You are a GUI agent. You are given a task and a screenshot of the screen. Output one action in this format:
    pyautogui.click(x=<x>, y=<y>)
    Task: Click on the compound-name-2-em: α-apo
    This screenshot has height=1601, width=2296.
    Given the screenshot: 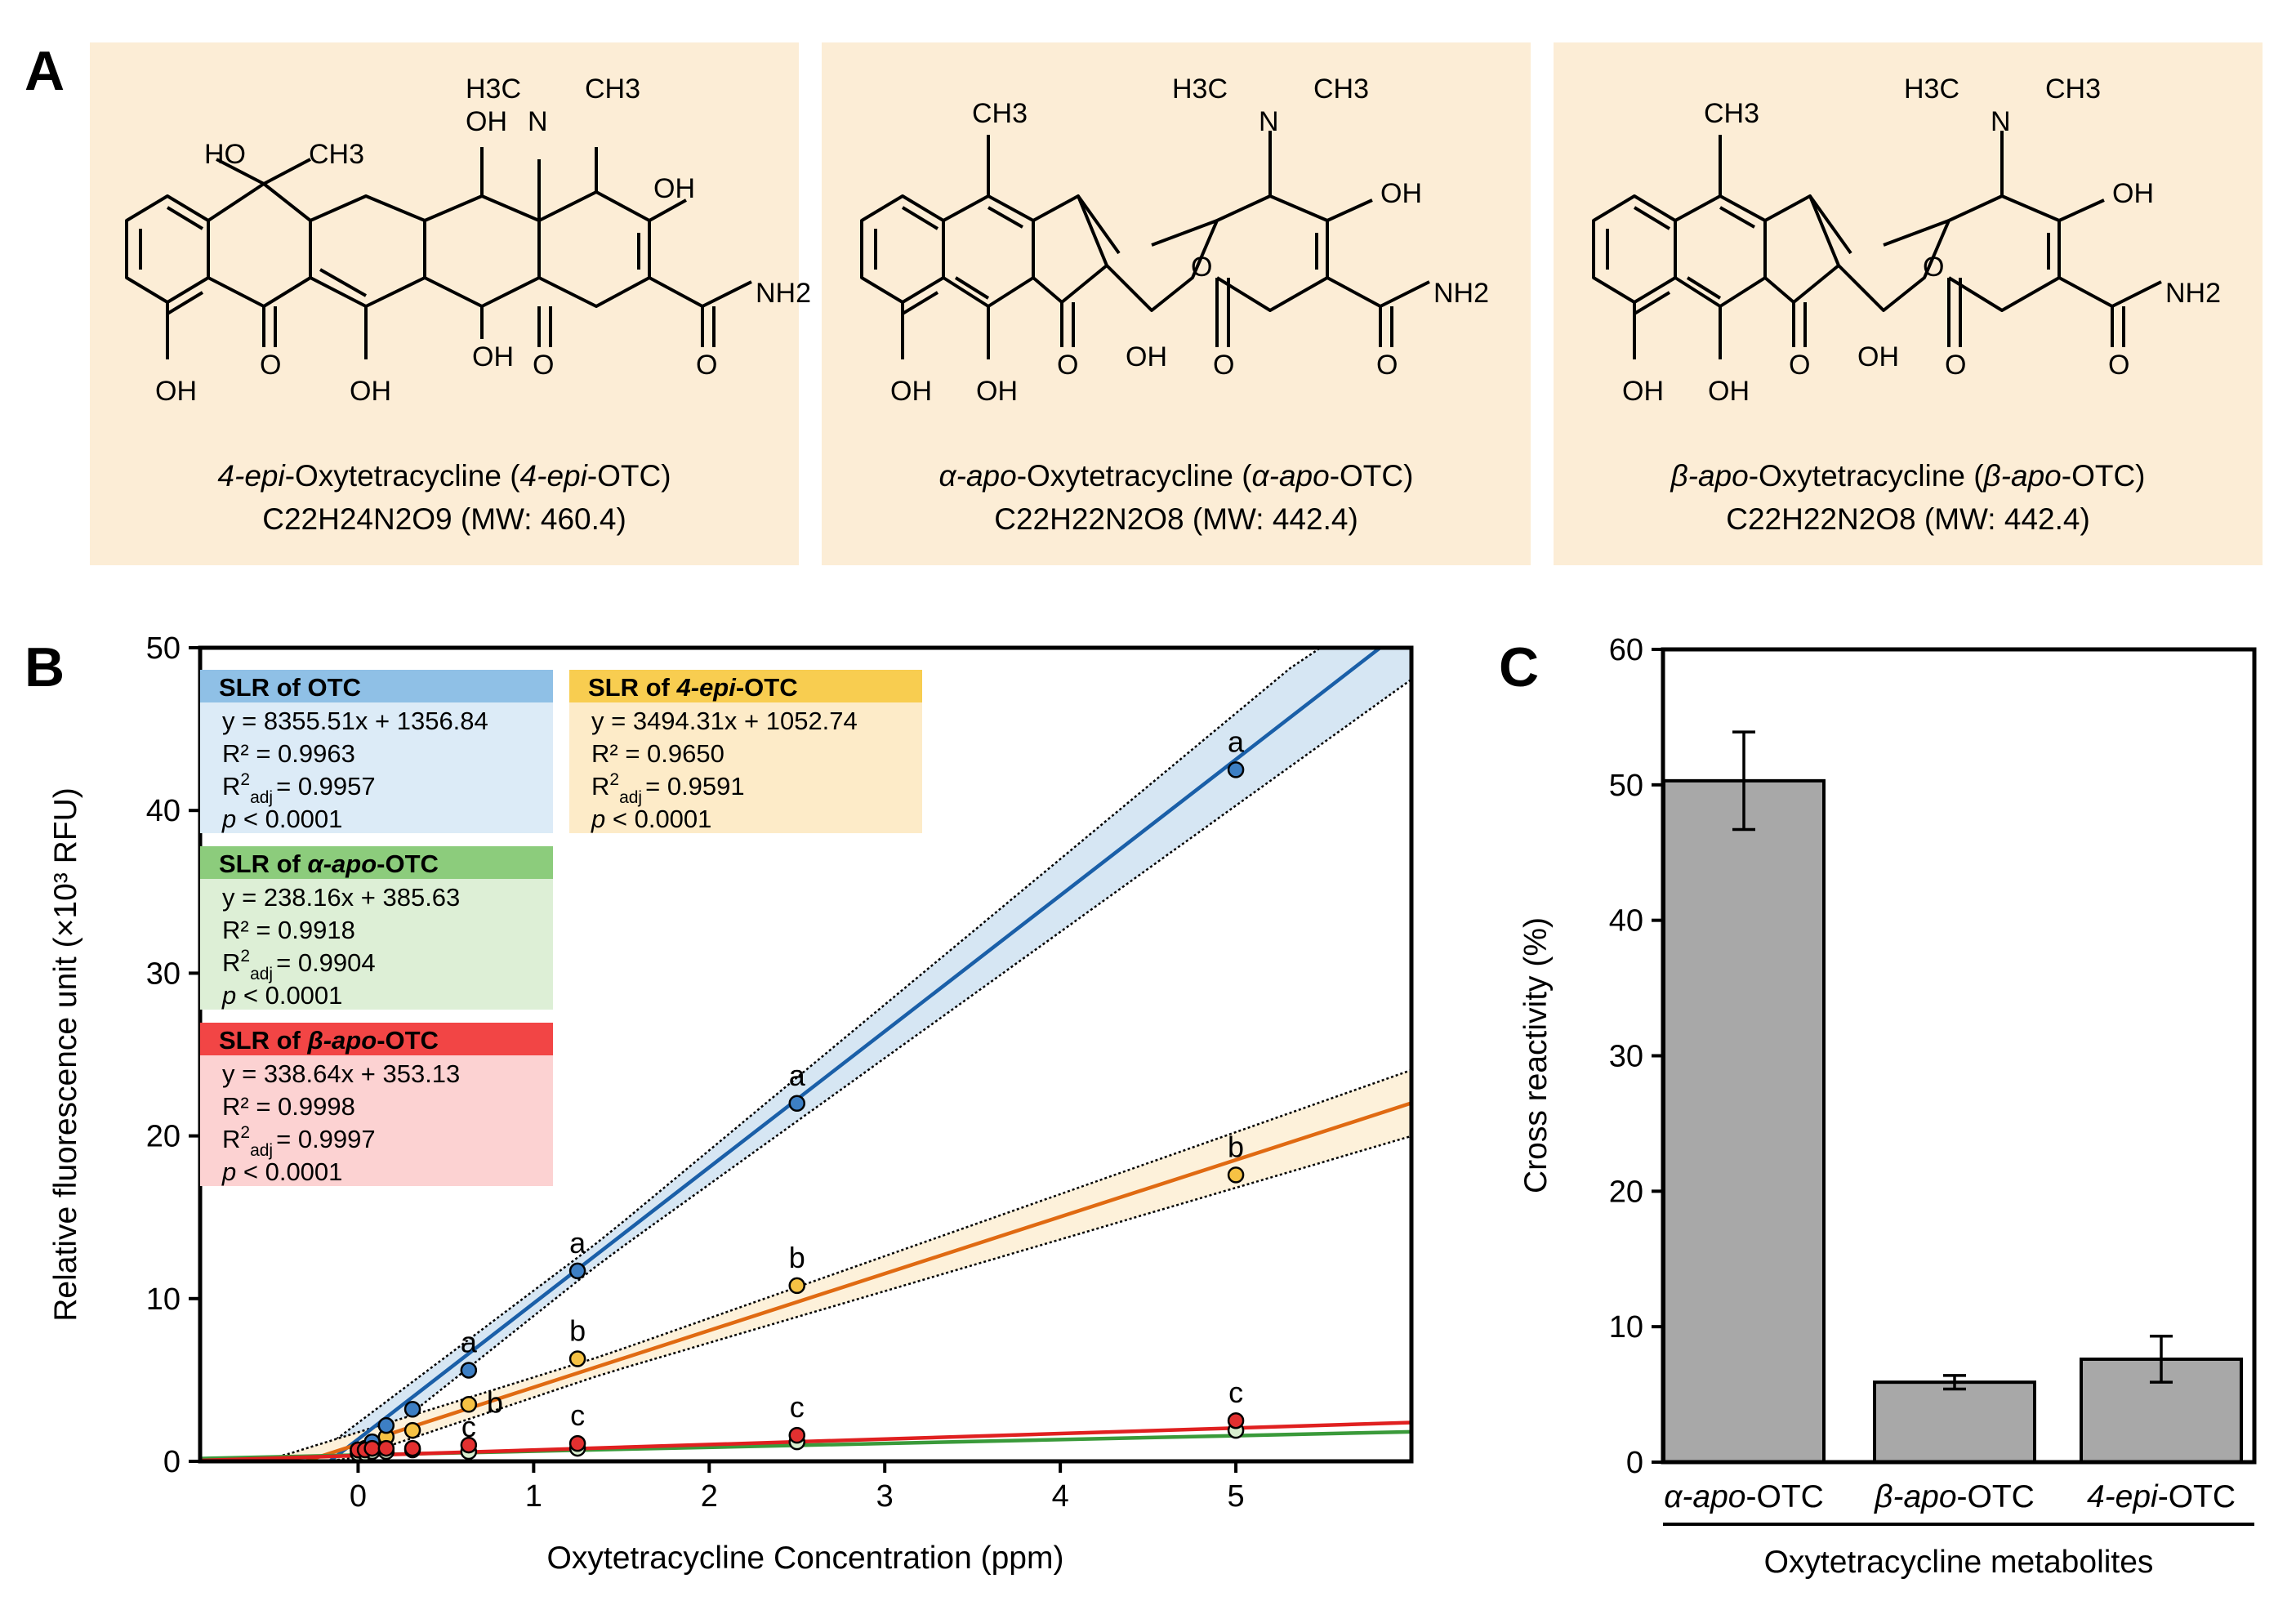 What is the action you would take?
    pyautogui.click(x=978, y=476)
    